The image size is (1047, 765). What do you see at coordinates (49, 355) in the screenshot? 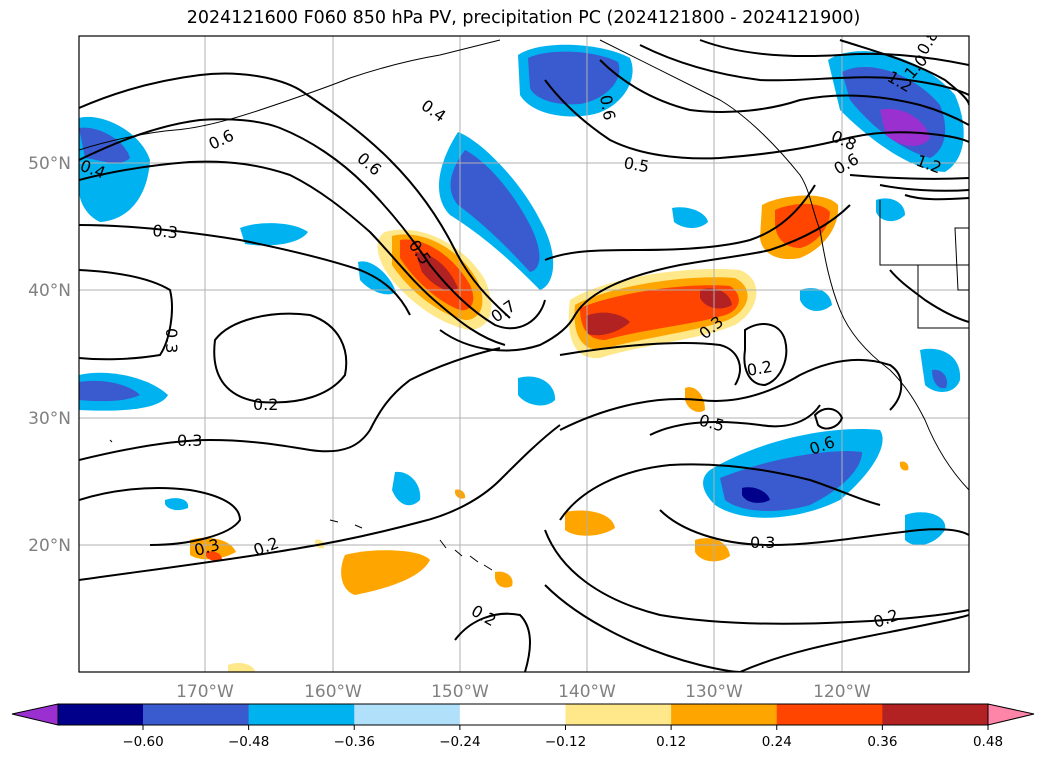
I see `latitude-labels: 50°N 40°N 30°N 20°N` at bounding box center [49, 355].